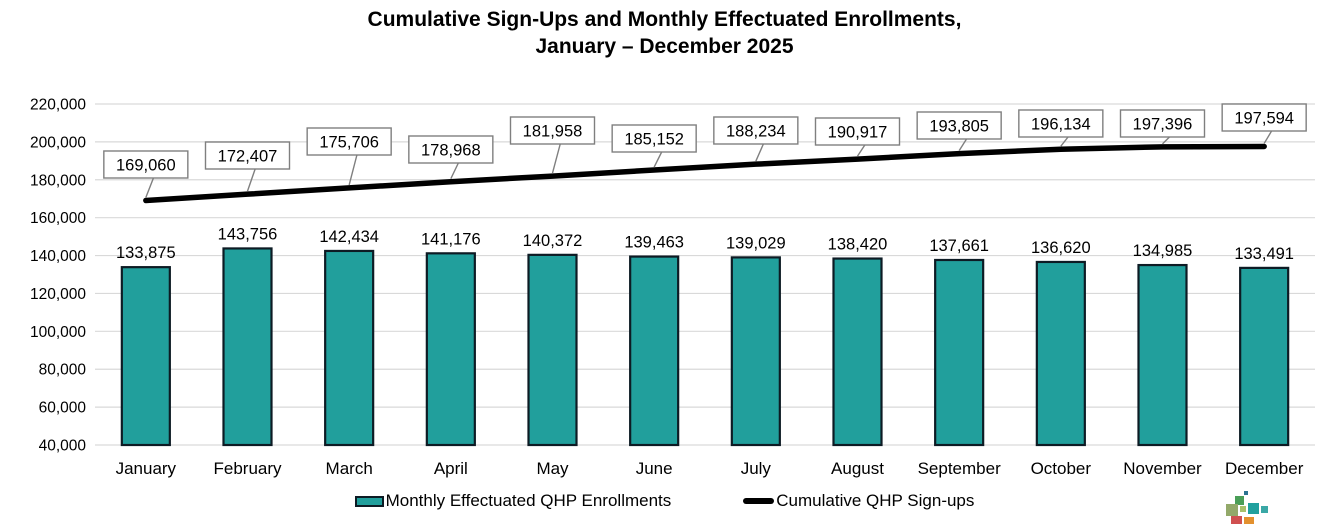 This screenshot has height=524, width=1329. What do you see at coordinates (654, 468) in the screenshot?
I see `x-axis-label-june: June` at bounding box center [654, 468].